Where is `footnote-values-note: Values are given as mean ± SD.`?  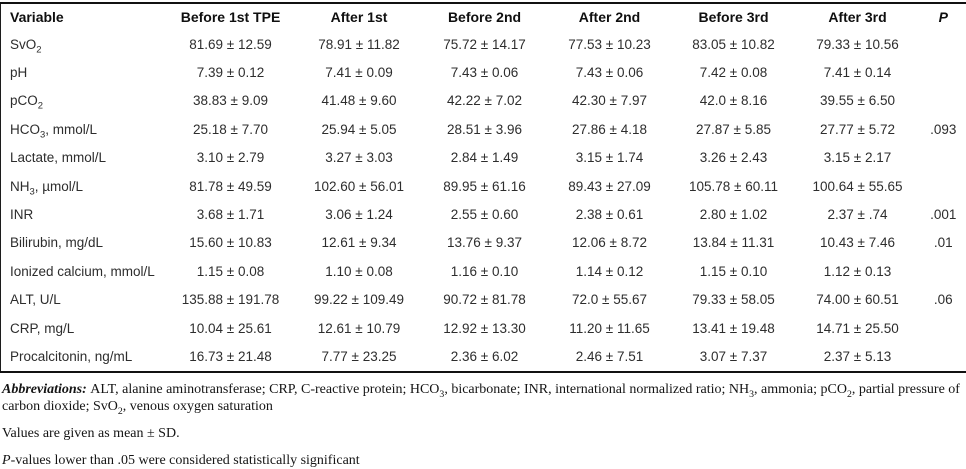
footnote-values-note: Values are given as mean ± SD. is located at coordinates (483, 434).